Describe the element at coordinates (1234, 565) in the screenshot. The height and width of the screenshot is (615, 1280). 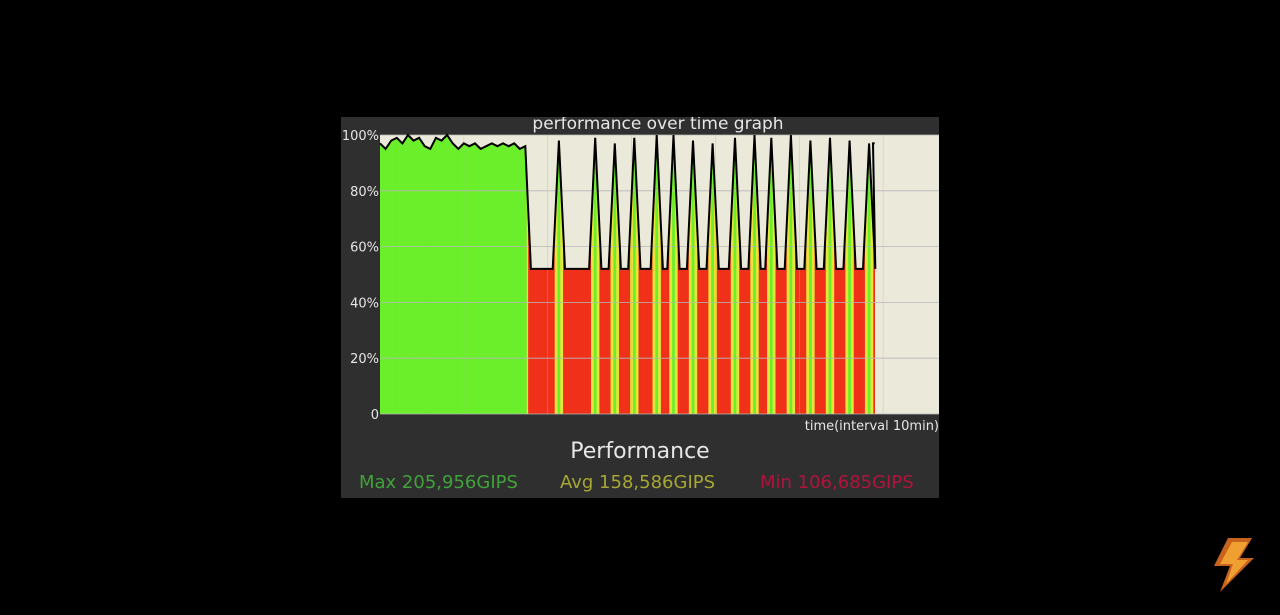
I see `lightning-bolt-icon` at that location.